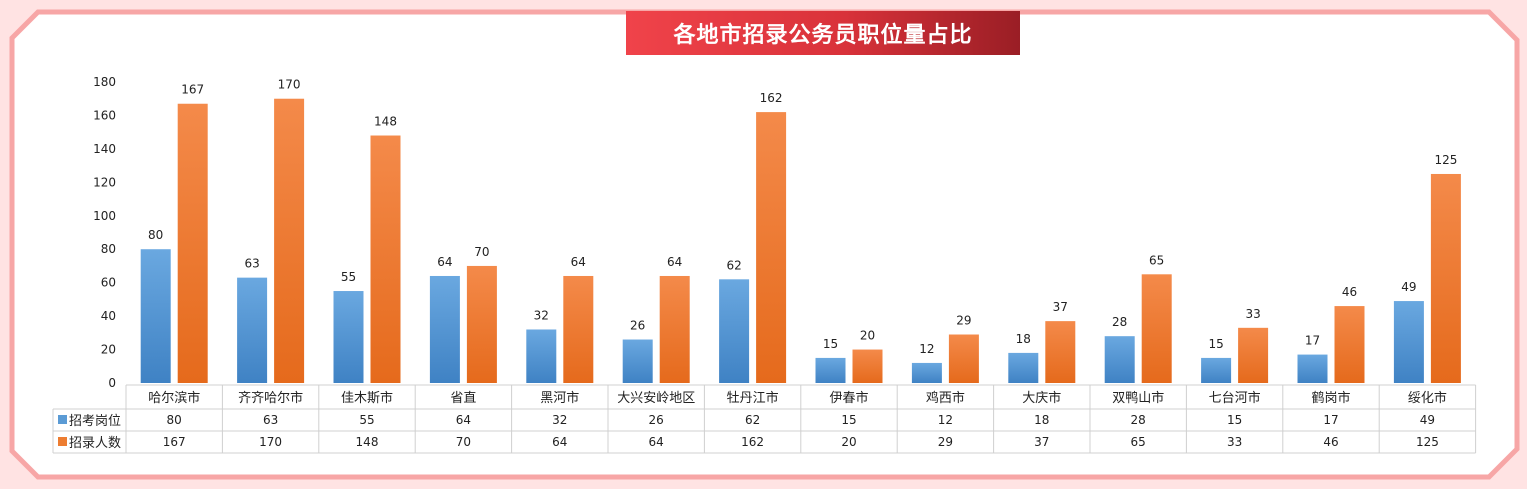 The width and height of the screenshot is (1527, 489). I want to click on y-tick-label: 0, so click(112, 383).